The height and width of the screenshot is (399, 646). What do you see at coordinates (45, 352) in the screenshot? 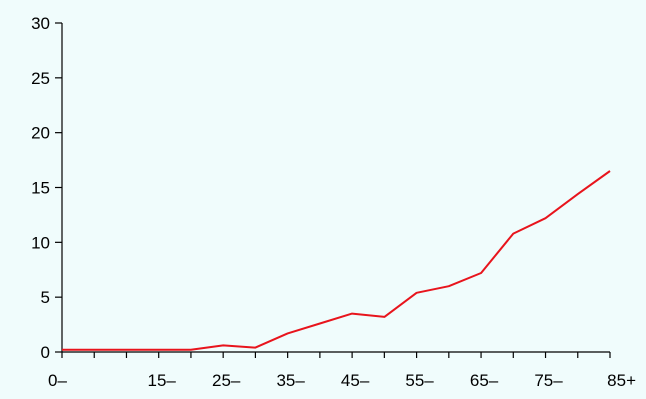
I see `y-tick-label: 0` at bounding box center [45, 352].